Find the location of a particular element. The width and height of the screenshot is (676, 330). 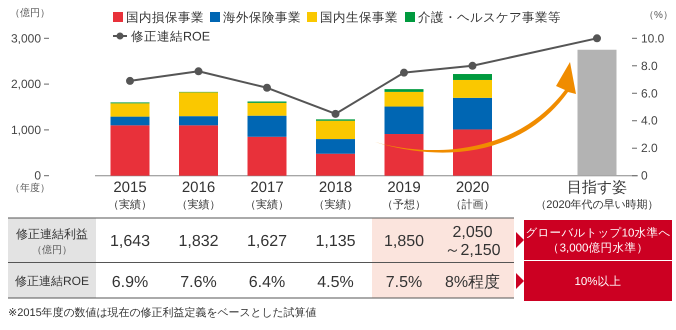

x-tick-label: 2019 （予想） is located at coordinates (404, 195).